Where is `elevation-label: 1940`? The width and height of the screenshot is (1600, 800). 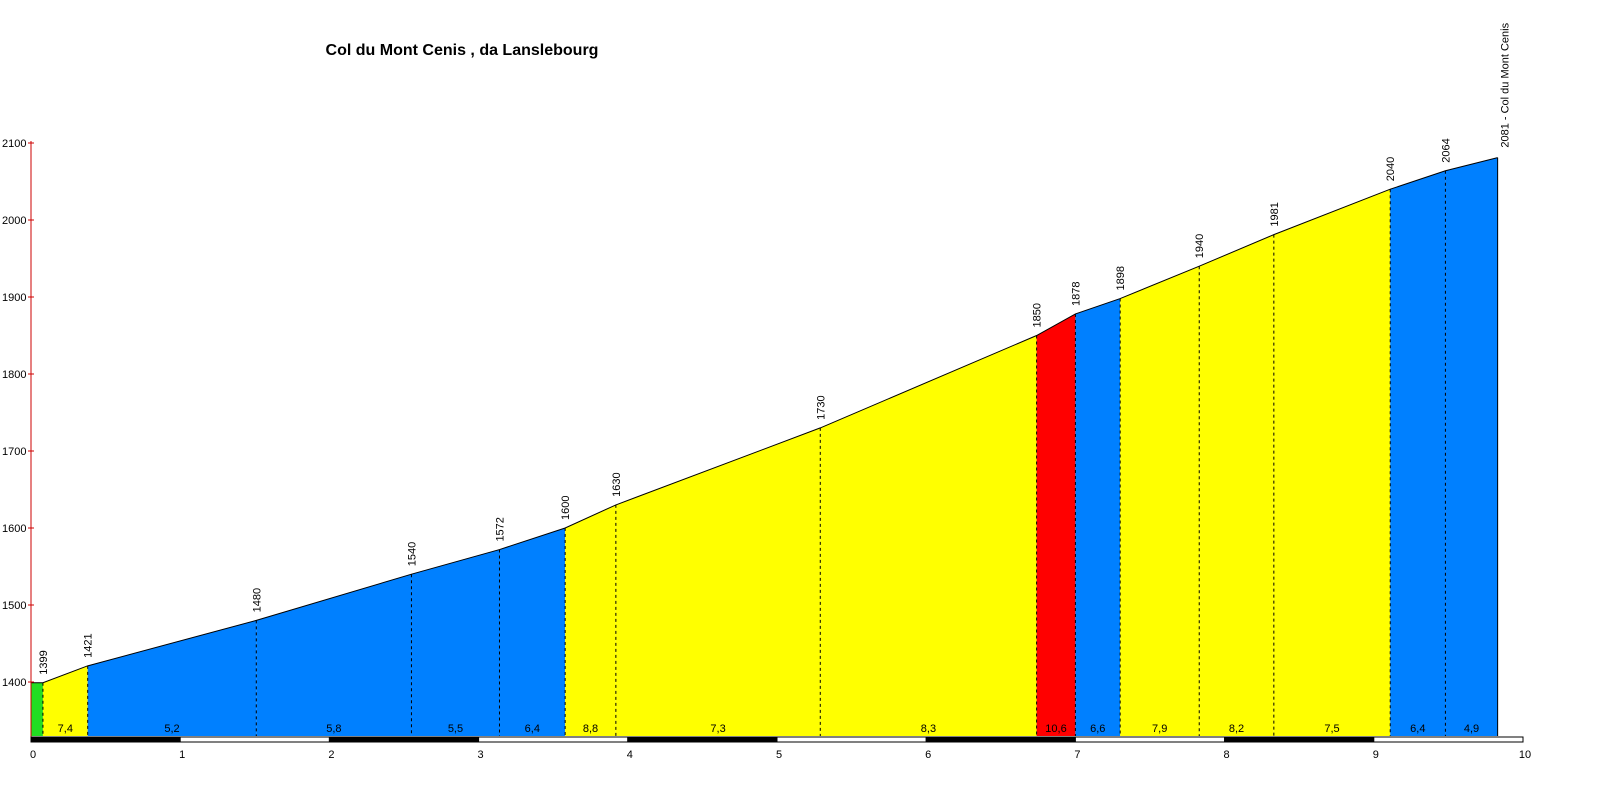 elevation-label: 1940 is located at coordinates (1200, 246).